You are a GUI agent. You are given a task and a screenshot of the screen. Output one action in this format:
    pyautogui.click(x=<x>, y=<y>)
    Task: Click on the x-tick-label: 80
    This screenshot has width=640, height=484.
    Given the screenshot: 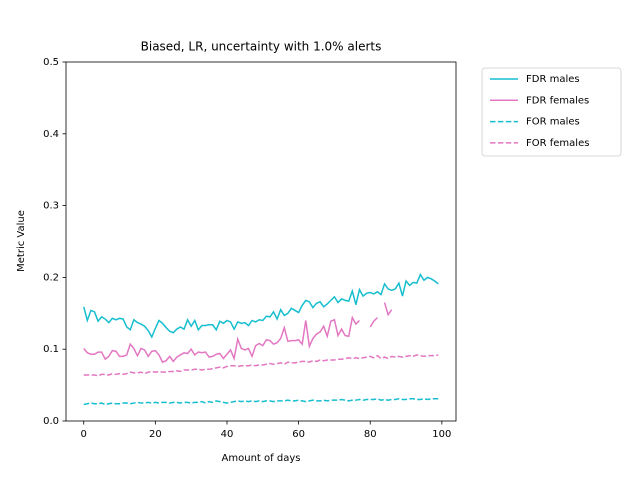 What is the action you would take?
    pyautogui.click(x=370, y=434)
    